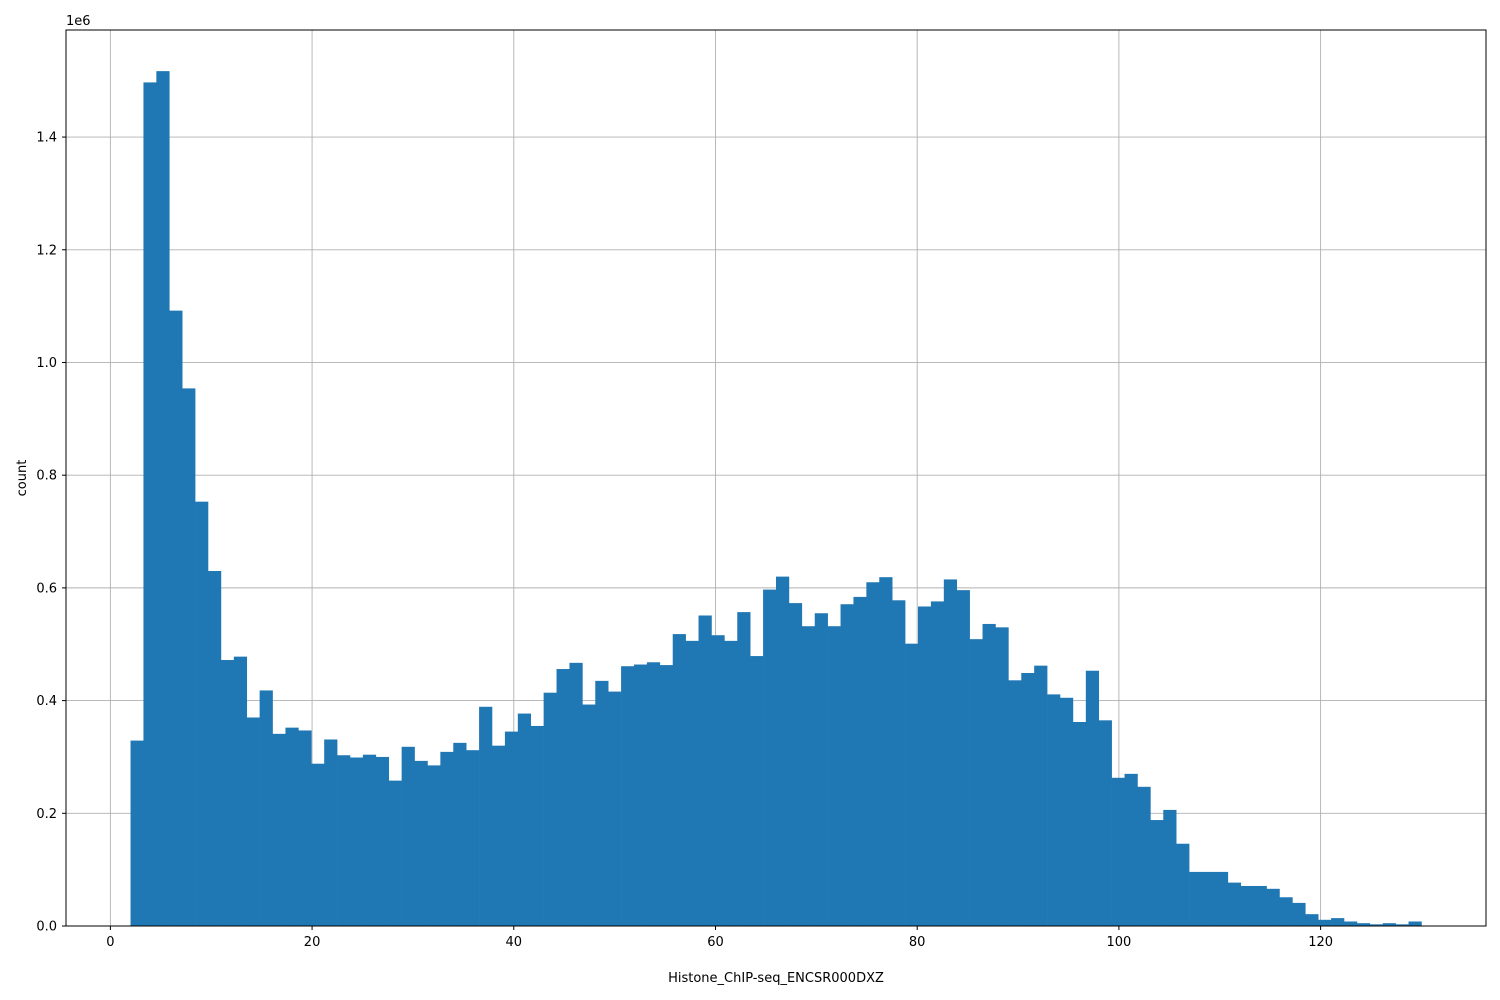  What do you see at coordinates (46, 250) in the screenshot?
I see `y-tick-label: 1.2` at bounding box center [46, 250].